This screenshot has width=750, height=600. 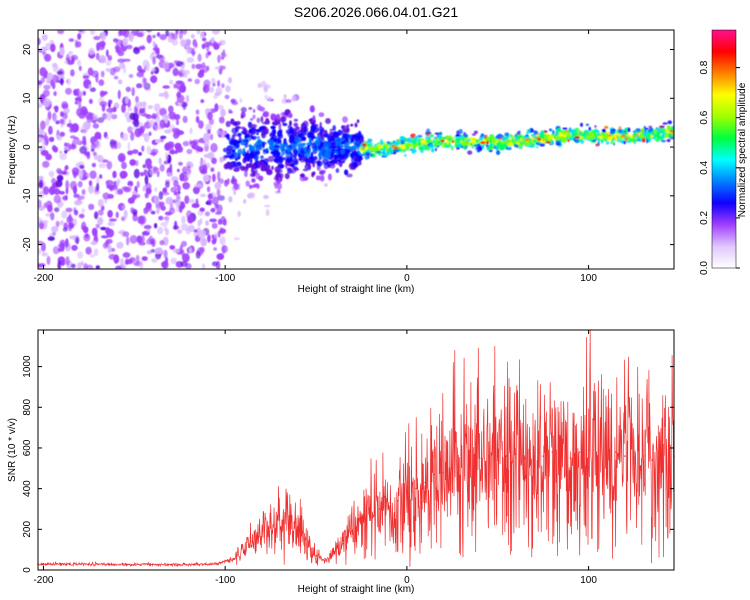 I want to click on heatmap-y-tick-label: -20, so click(x=27, y=244).